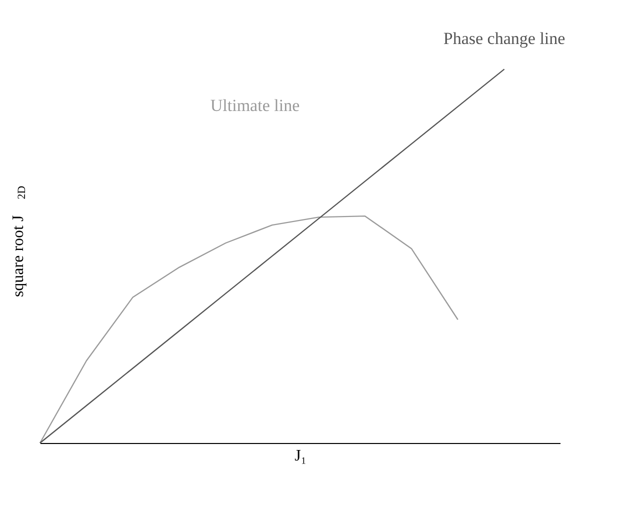 This screenshot has width=632, height=516. I want to click on series-label: Phase change line, so click(504, 38).